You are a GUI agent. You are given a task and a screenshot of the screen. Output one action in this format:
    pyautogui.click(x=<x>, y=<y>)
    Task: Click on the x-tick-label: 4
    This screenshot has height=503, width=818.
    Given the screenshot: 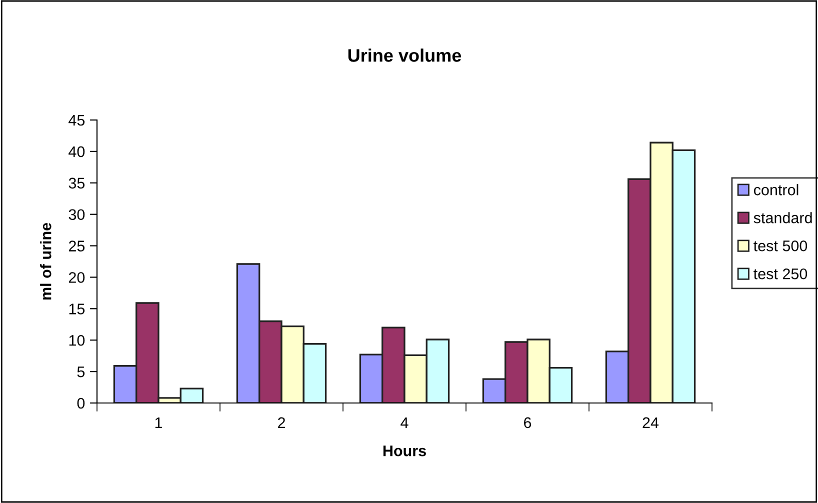 What is the action you would take?
    pyautogui.click(x=404, y=422)
    